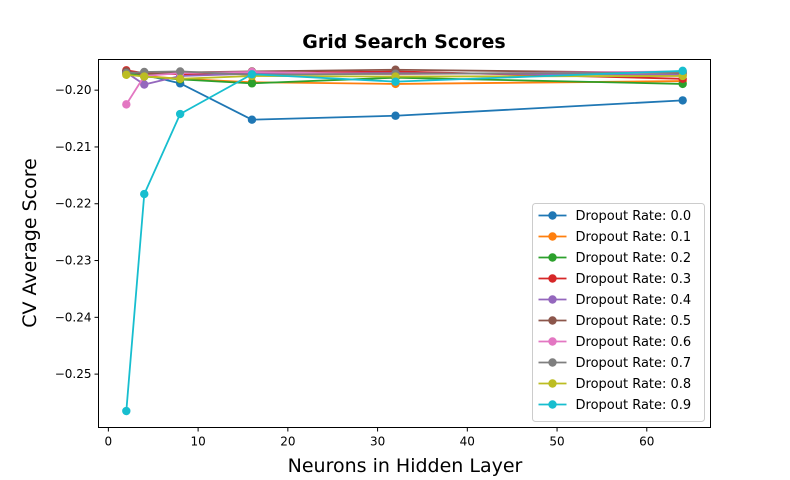 This screenshot has width=790, height=480. Describe the element at coordinates (634, 258) in the screenshot. I see `legend-label: Dropout Rate: 0.2` at that location.